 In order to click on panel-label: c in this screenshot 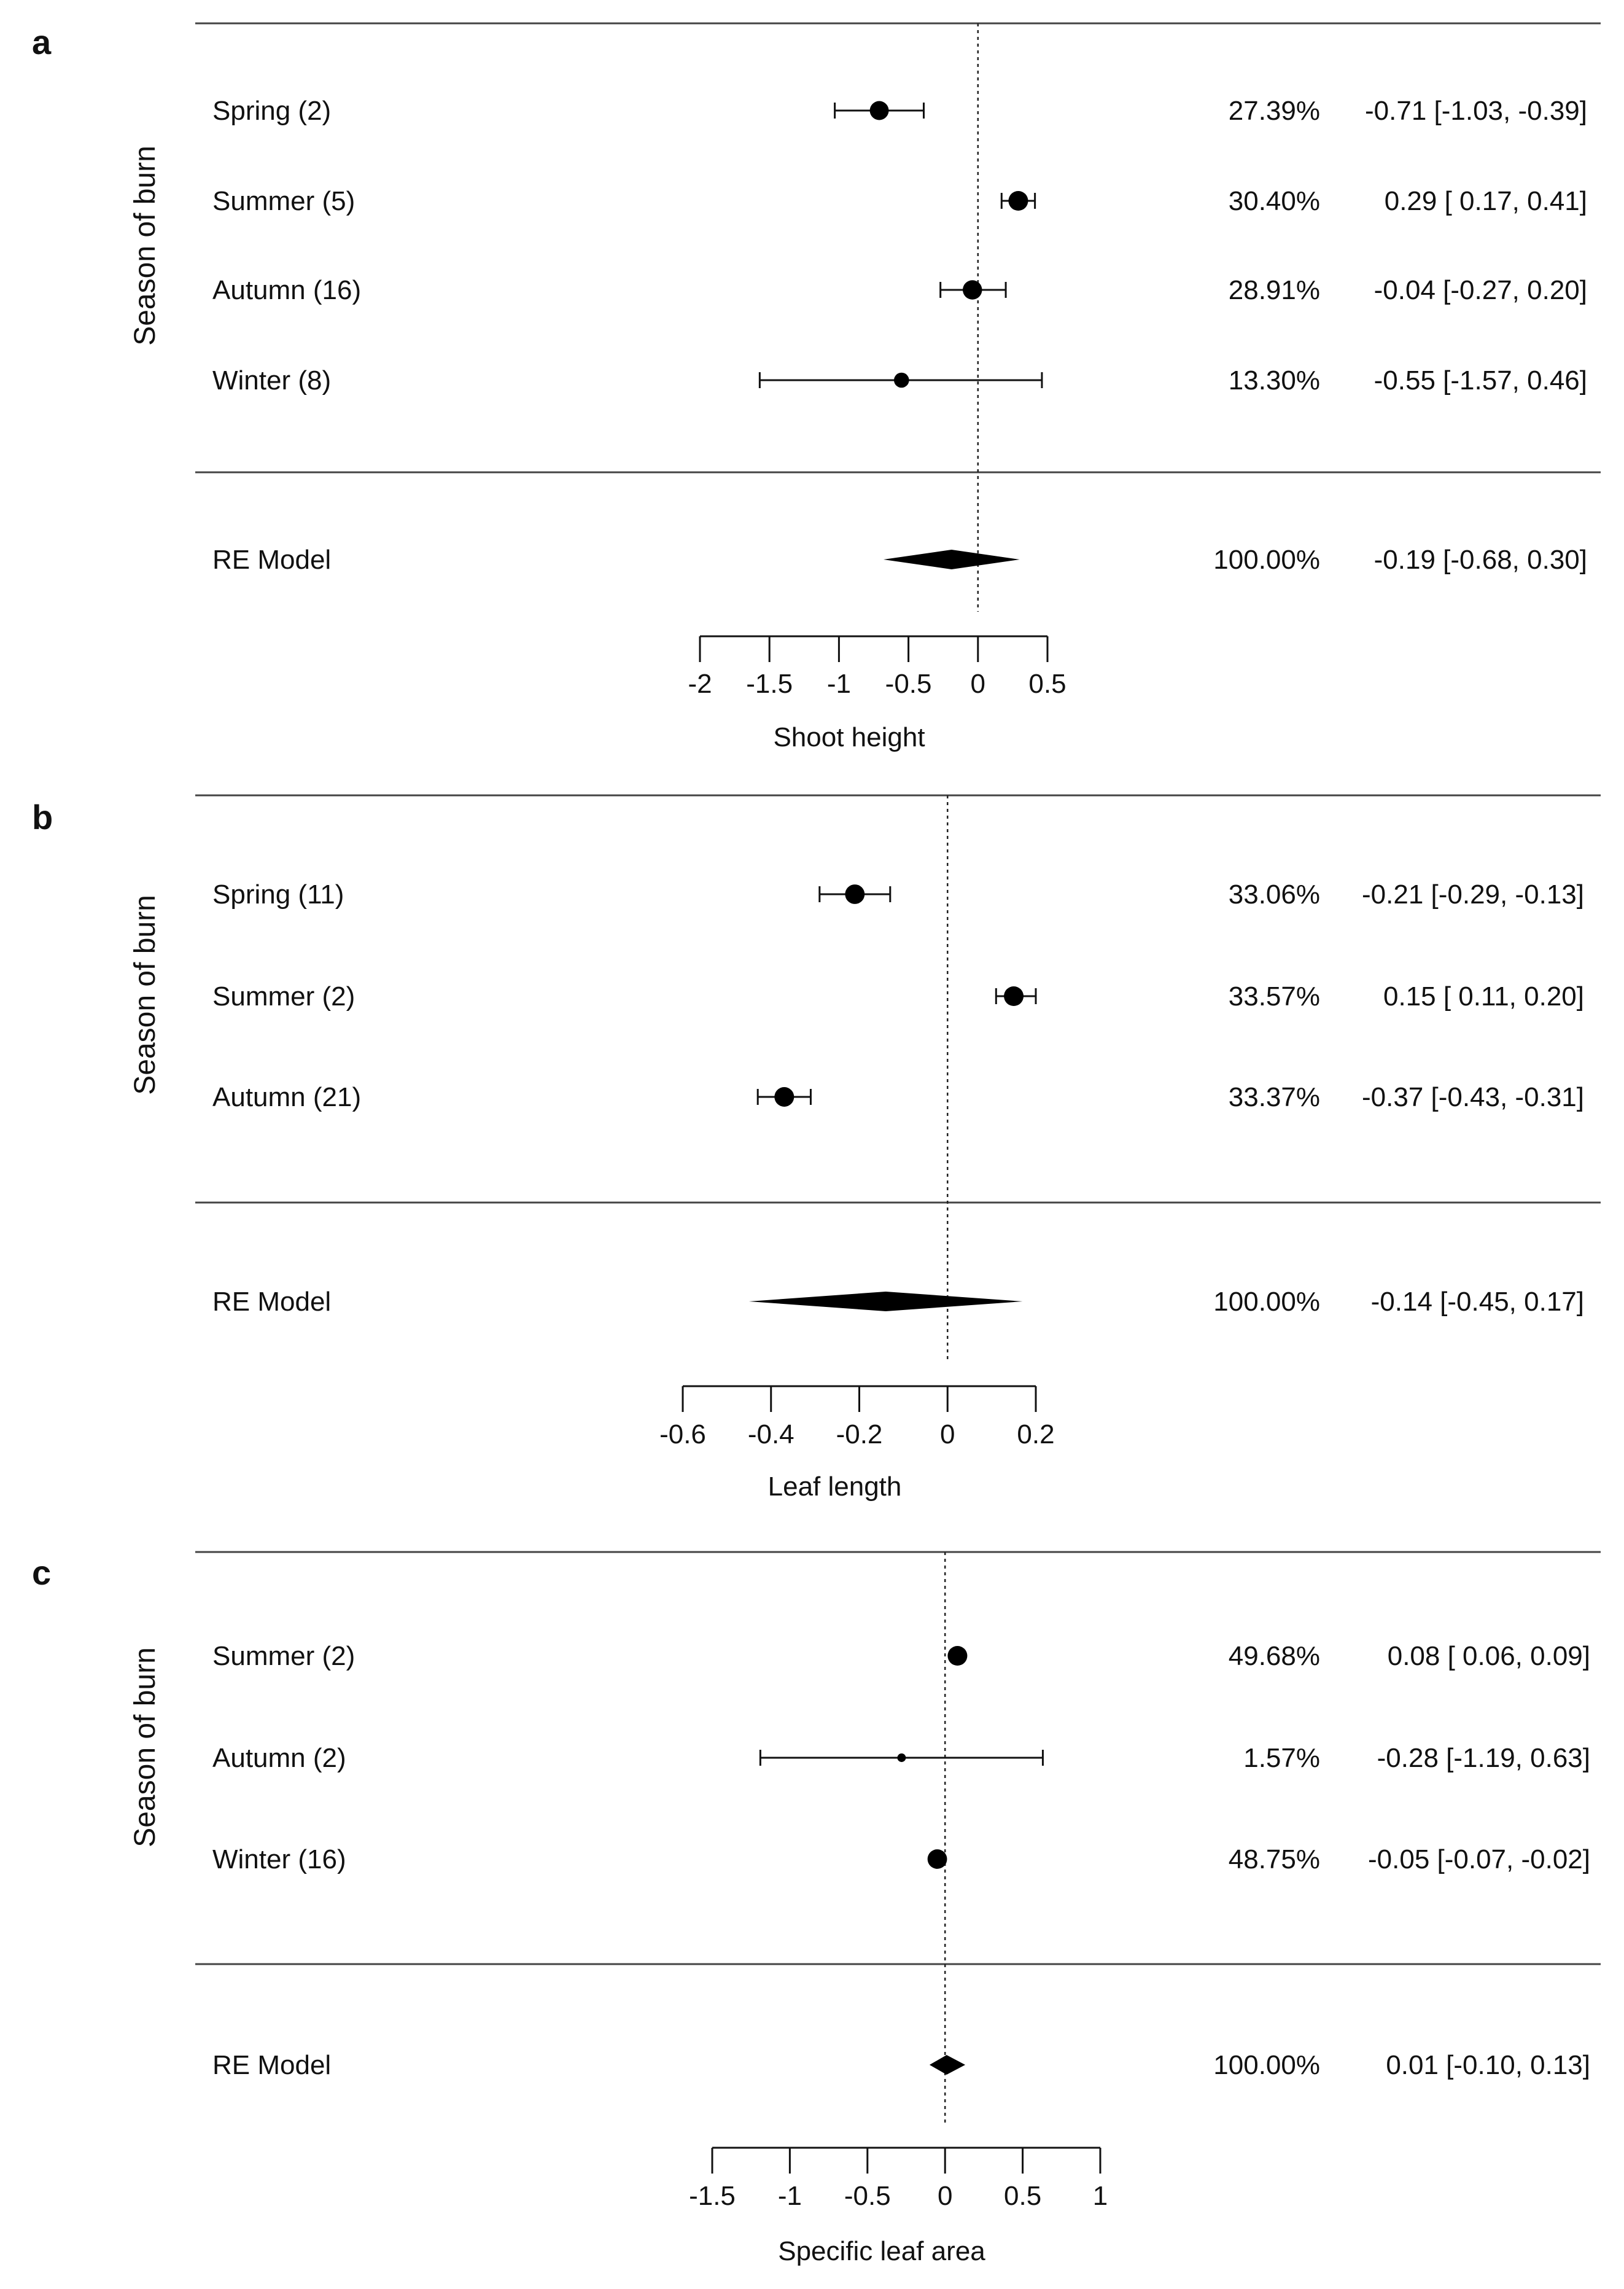, I will do `click(41, 1572)`.